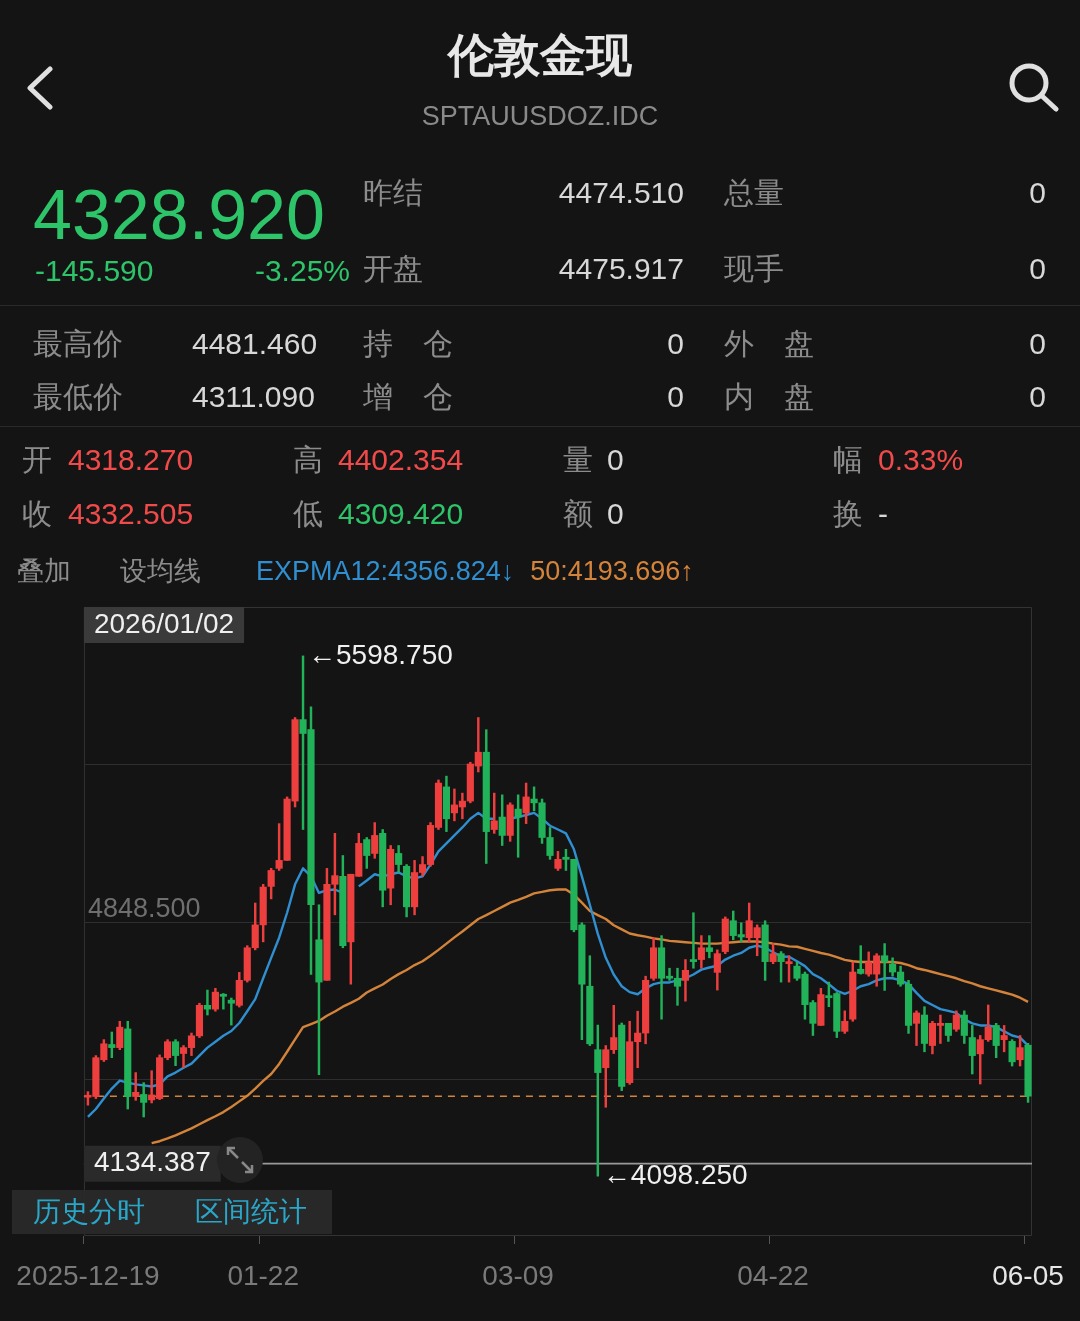 This screenshot has height=1321, width=1080. Describe the element at coordinates (627, 571) in the screenshot. I see `text: :4193.696↑` at that location.